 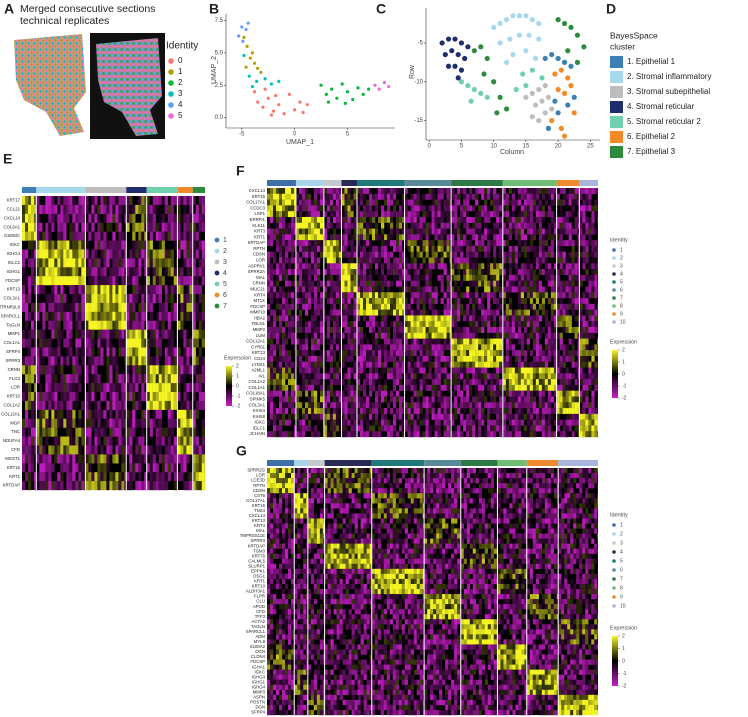 I want to click on x-tick-label: 10, so click(x=493, y=147).